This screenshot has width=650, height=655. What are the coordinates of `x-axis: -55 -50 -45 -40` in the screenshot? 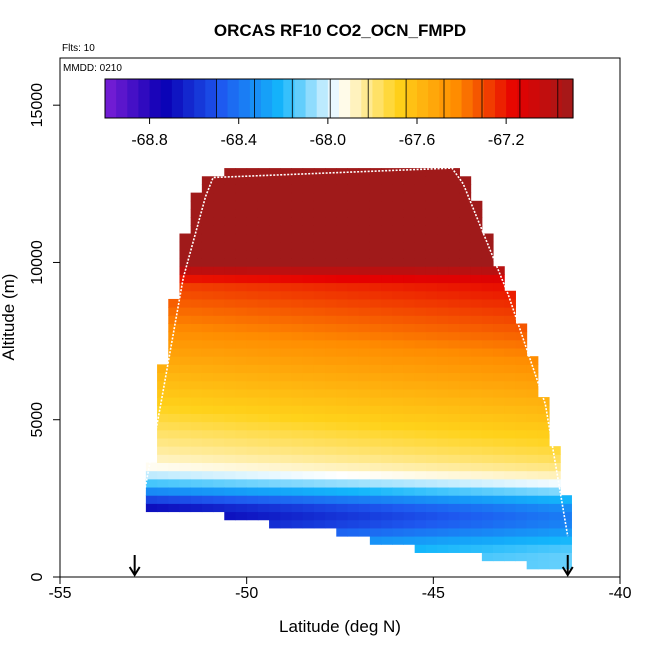 It's located at (340, 589).